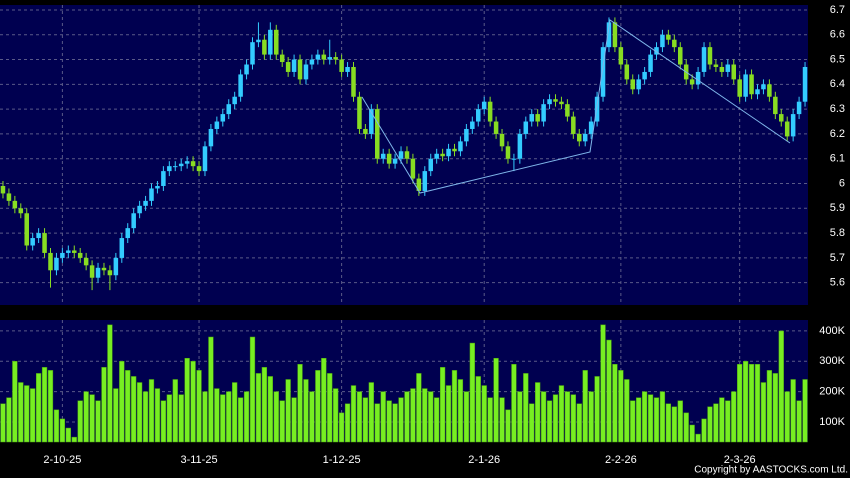 This screenshot has height=478, width=850. Describe the element at coordinates (198, 460) in the screenshot. I see `x-tick-label: 3-11-25` at that location.